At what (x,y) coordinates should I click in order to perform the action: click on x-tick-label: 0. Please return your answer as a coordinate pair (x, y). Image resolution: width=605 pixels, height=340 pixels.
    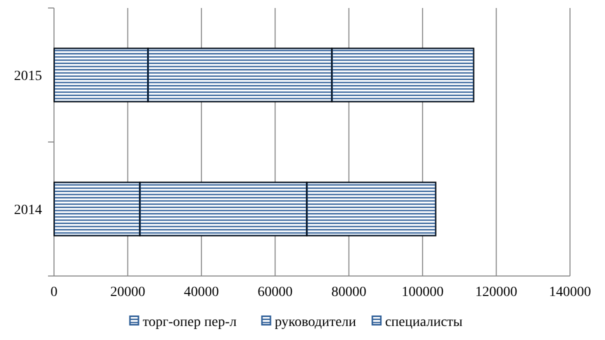
    Looking at the image, I should click on (54, 292).